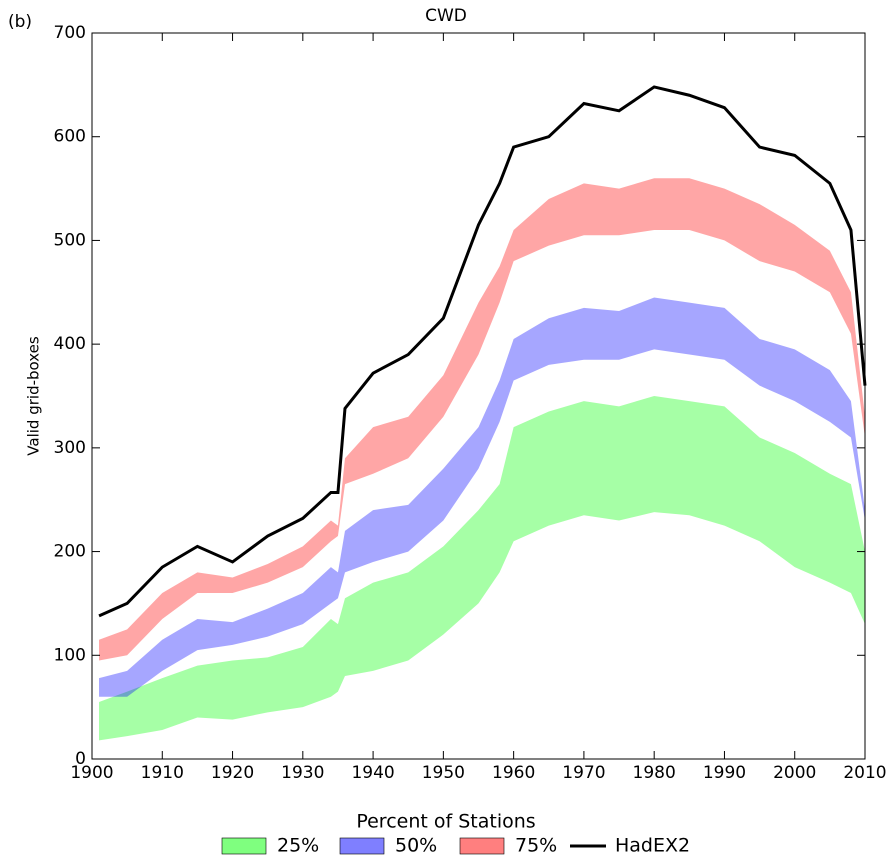 This screenshot has width=891, height=868. What do you see at coordinates (70, 552) in the screenshot?
I see `y-tick-label: 200` at bounding box center [70, 552].